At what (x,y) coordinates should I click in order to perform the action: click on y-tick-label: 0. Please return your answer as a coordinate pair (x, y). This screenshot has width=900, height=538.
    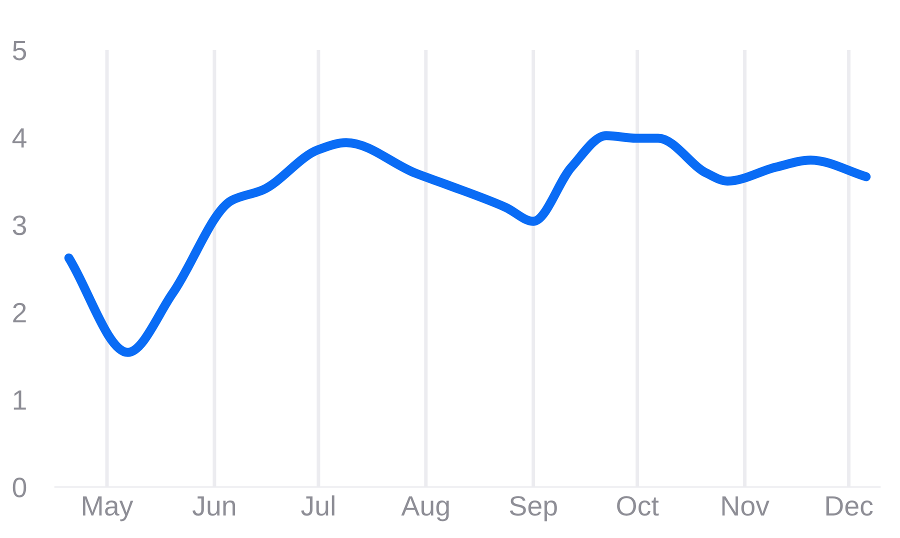
    Looking at the image, I should click on (19, 488).